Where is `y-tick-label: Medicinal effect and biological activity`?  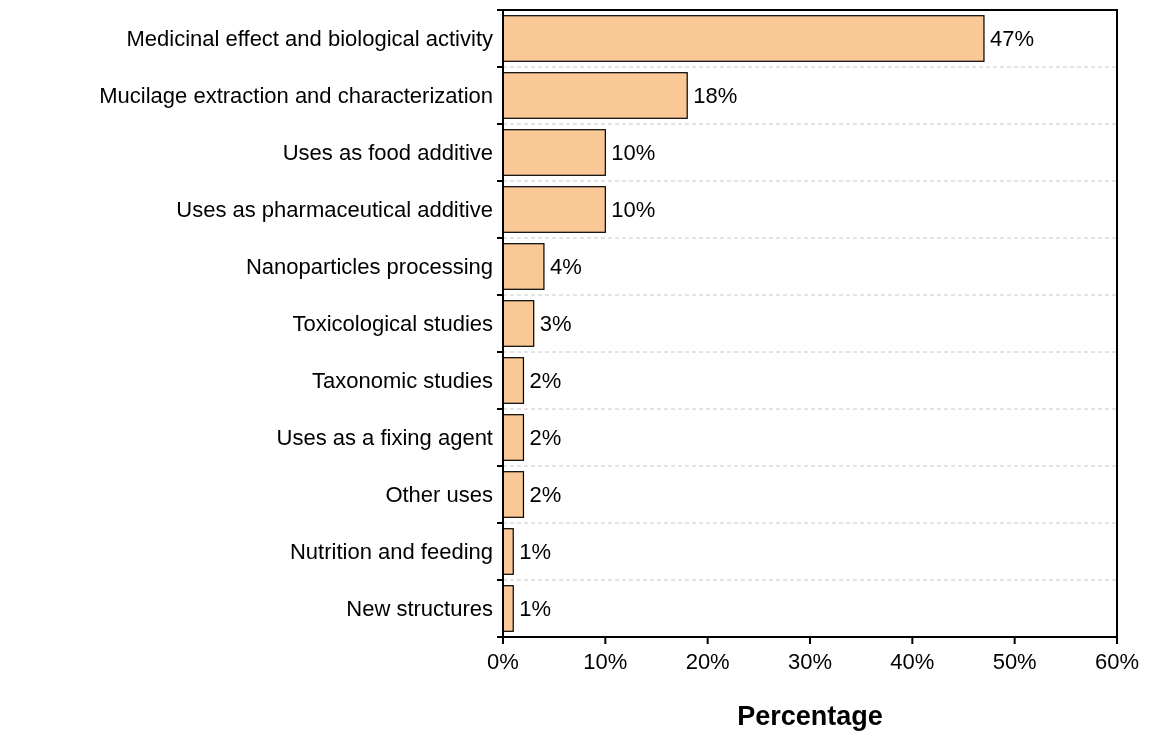 y-tick-label: Medicinal effect and biological activity is located at coordinates (309, 39).